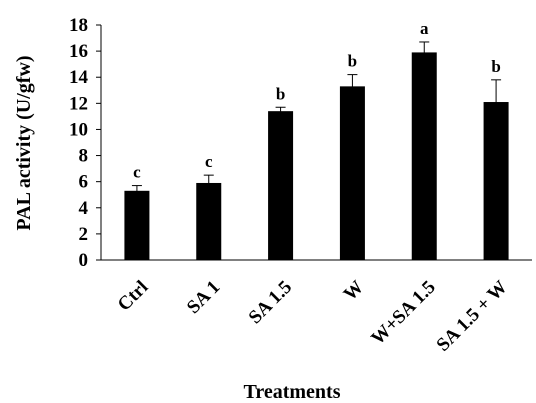  I want to click on significance-label: a, so click(424, 28).